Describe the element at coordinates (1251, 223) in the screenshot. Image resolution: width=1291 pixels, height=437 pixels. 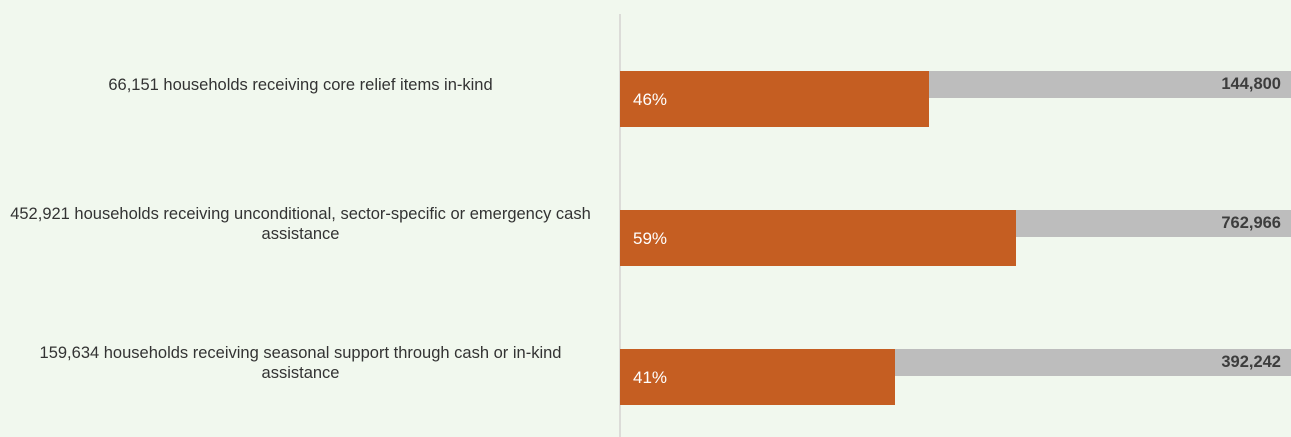
I see `target-total-label: 762,966` at that location.